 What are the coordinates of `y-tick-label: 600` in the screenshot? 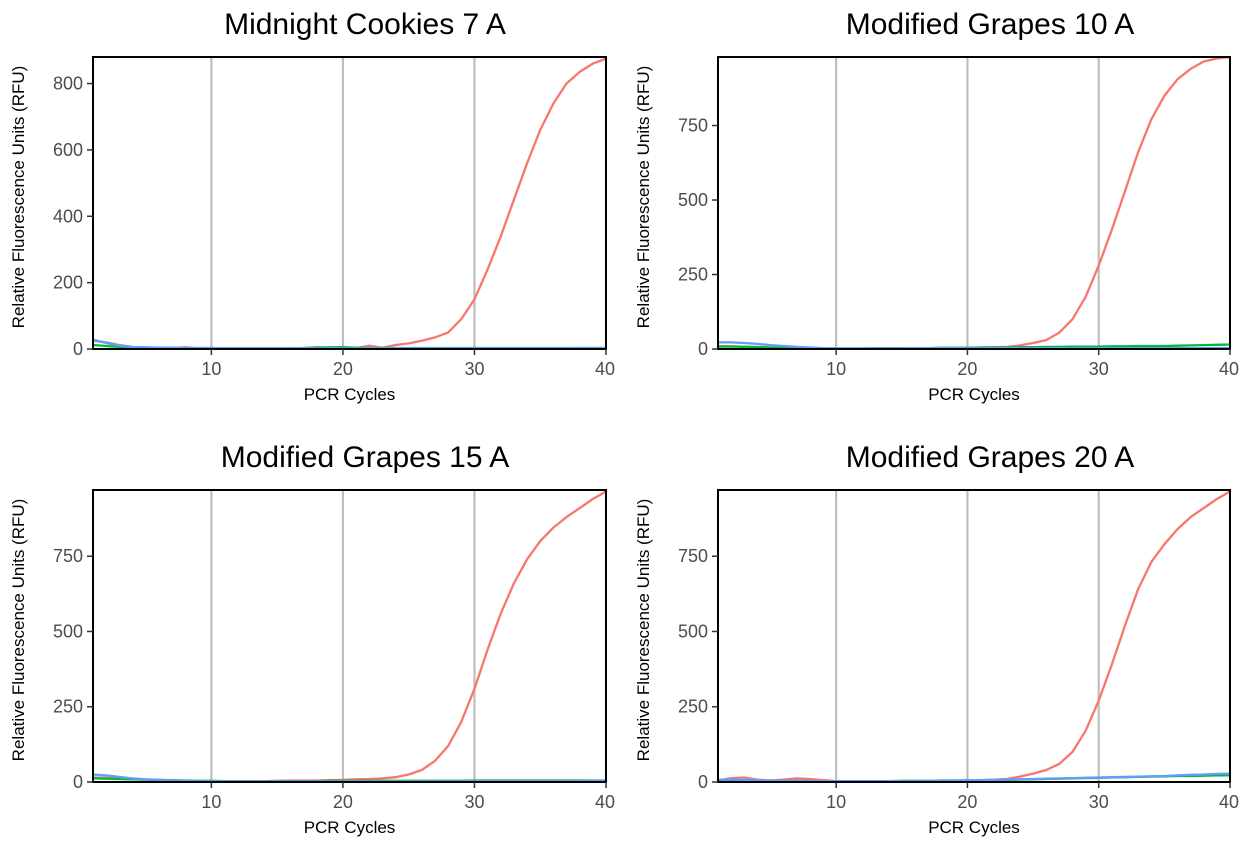 It's located at (68, 150).